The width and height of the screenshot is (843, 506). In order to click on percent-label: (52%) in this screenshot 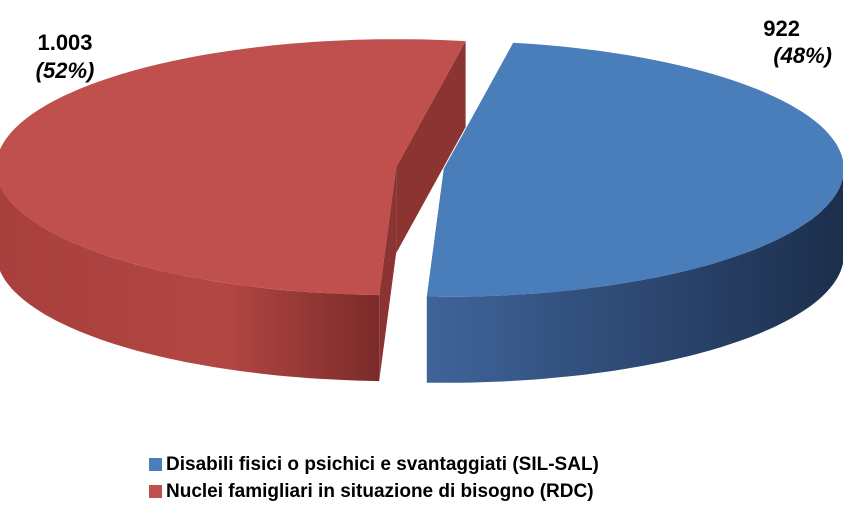, I will do `click(65, 70)`.